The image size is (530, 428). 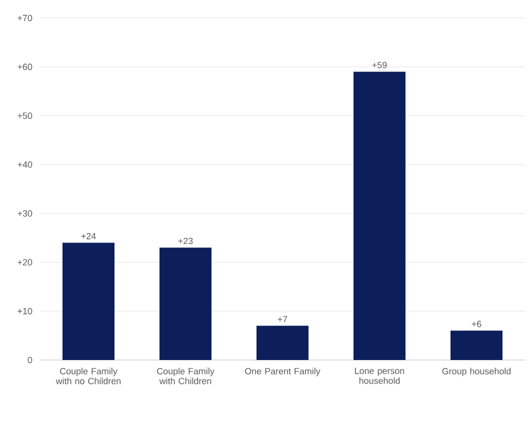 I want to click on y-tick-label: +50, so click(x=25, y=115).